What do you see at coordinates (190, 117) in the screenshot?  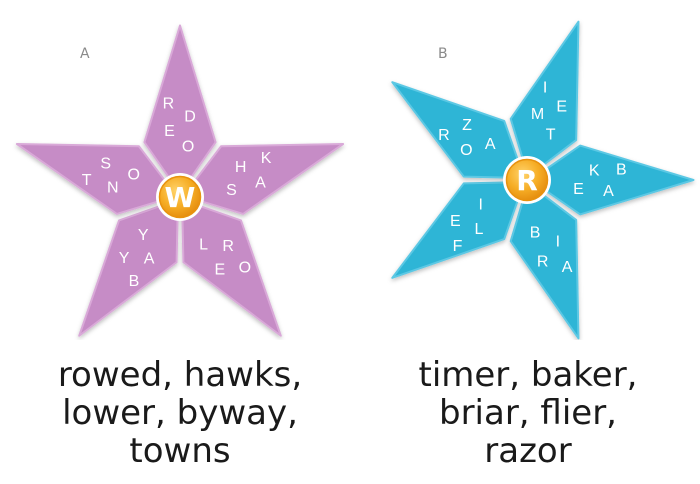 I see `segment-letter: D` at bounding box center [190, 117].